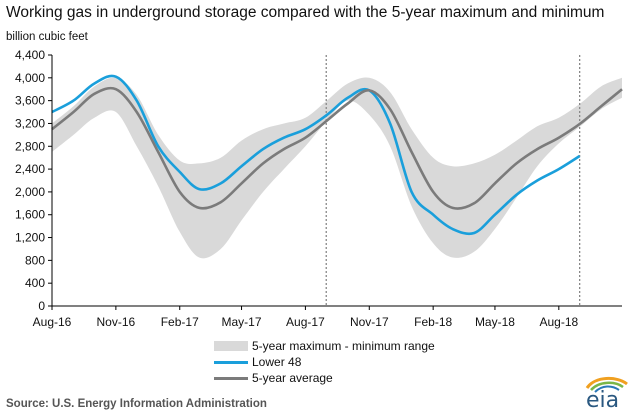 This screenshot has width=637, height=416. Describe the element at coordinates (30, 78) in the screenshot. I see `y-tick-label: 4,000` at that location.